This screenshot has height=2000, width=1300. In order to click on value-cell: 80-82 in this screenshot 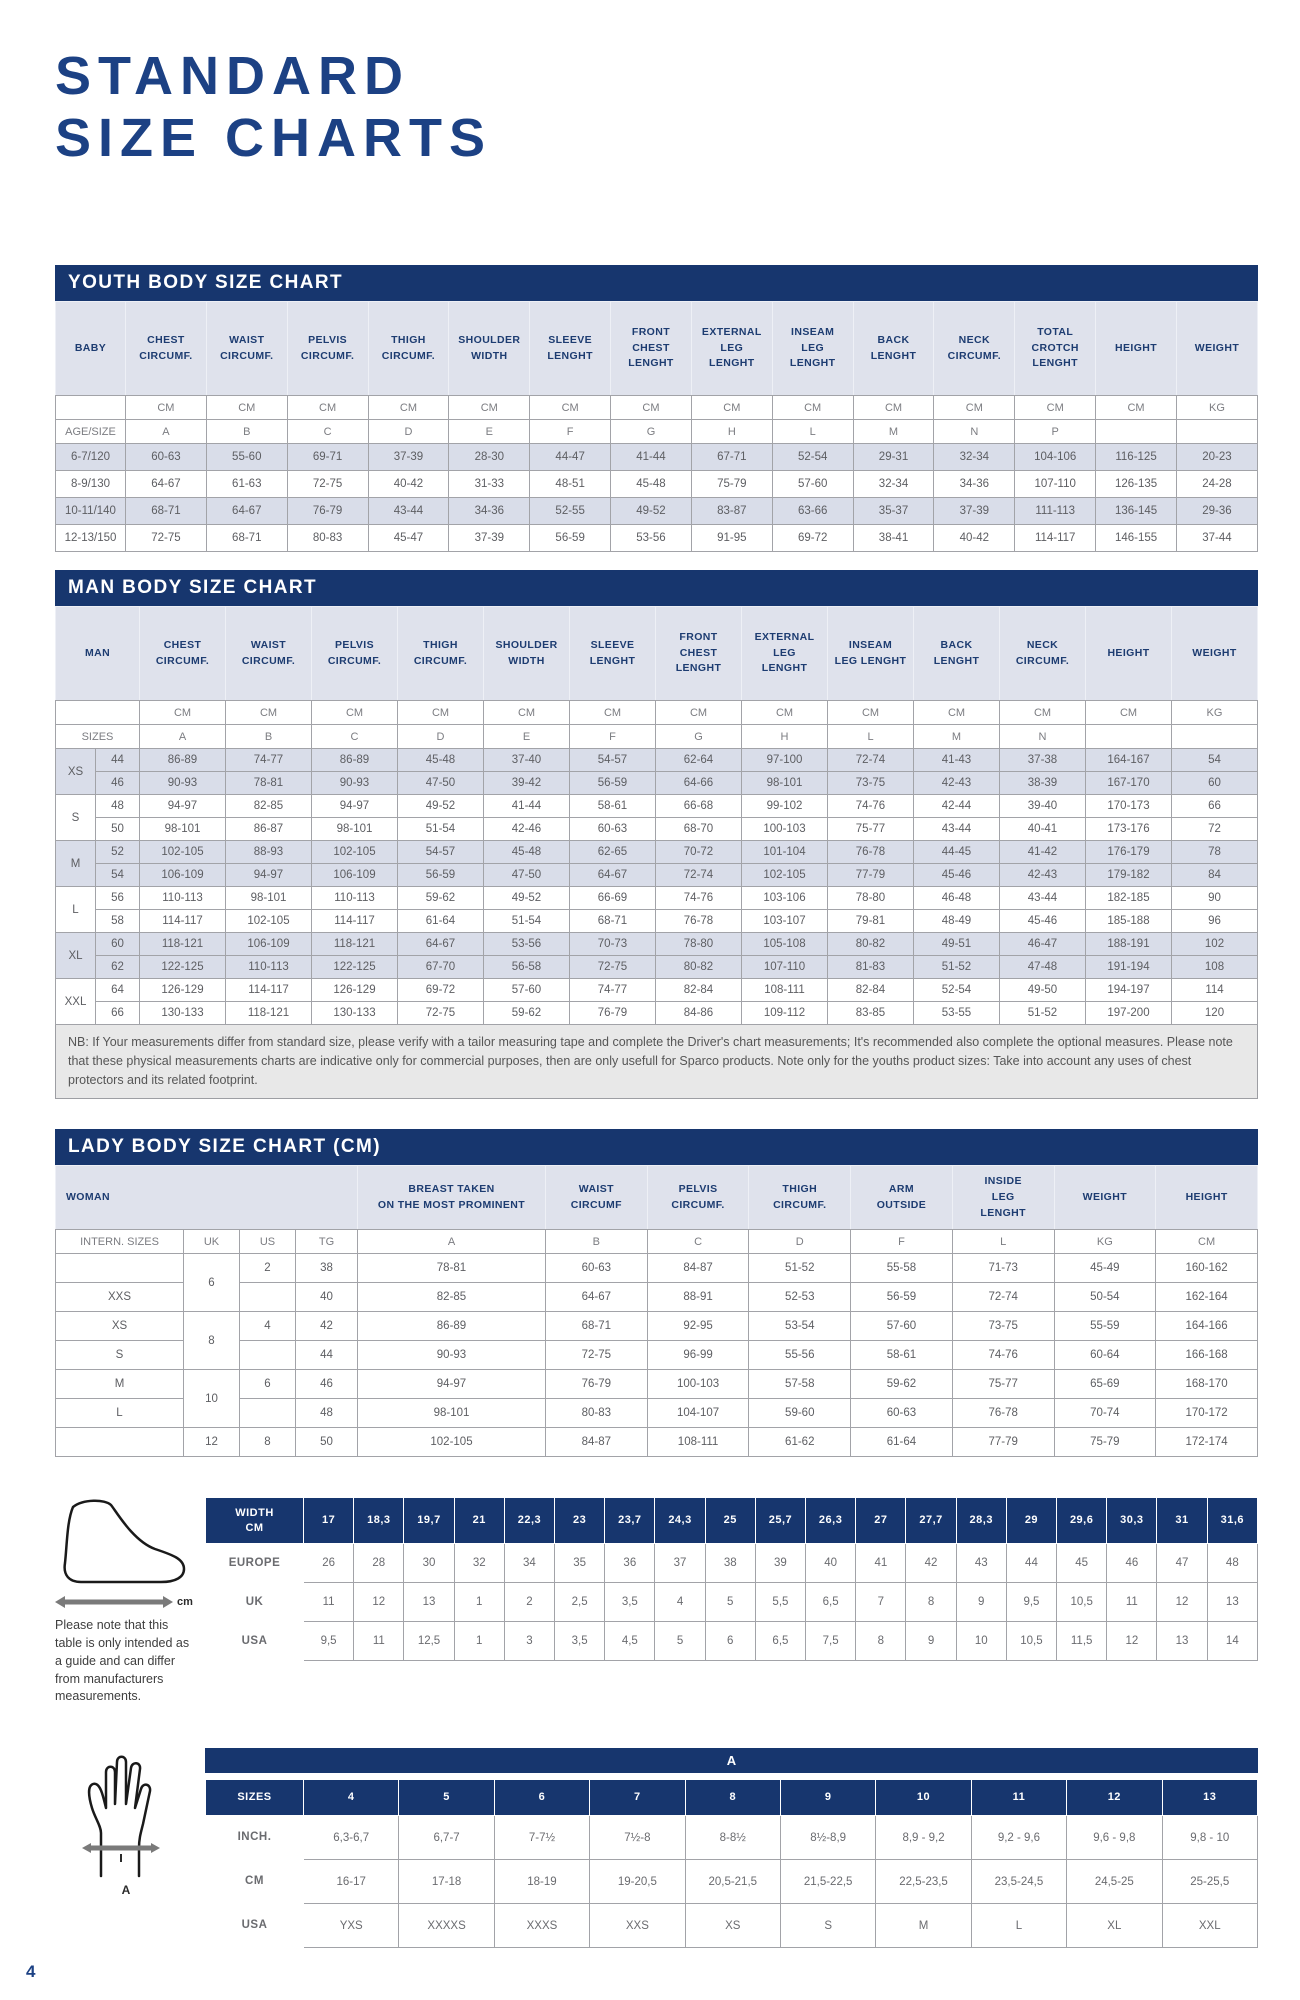, I will do `click(698, 967)`.